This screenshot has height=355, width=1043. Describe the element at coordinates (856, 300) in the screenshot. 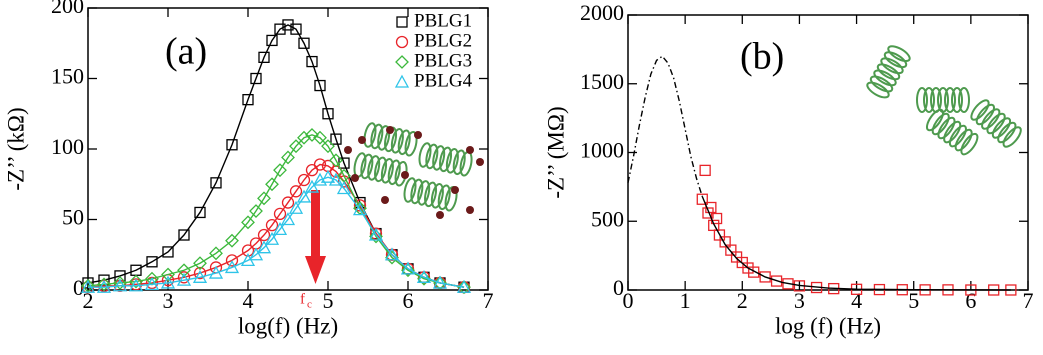

I see `x-tick-label: 4` at that location.